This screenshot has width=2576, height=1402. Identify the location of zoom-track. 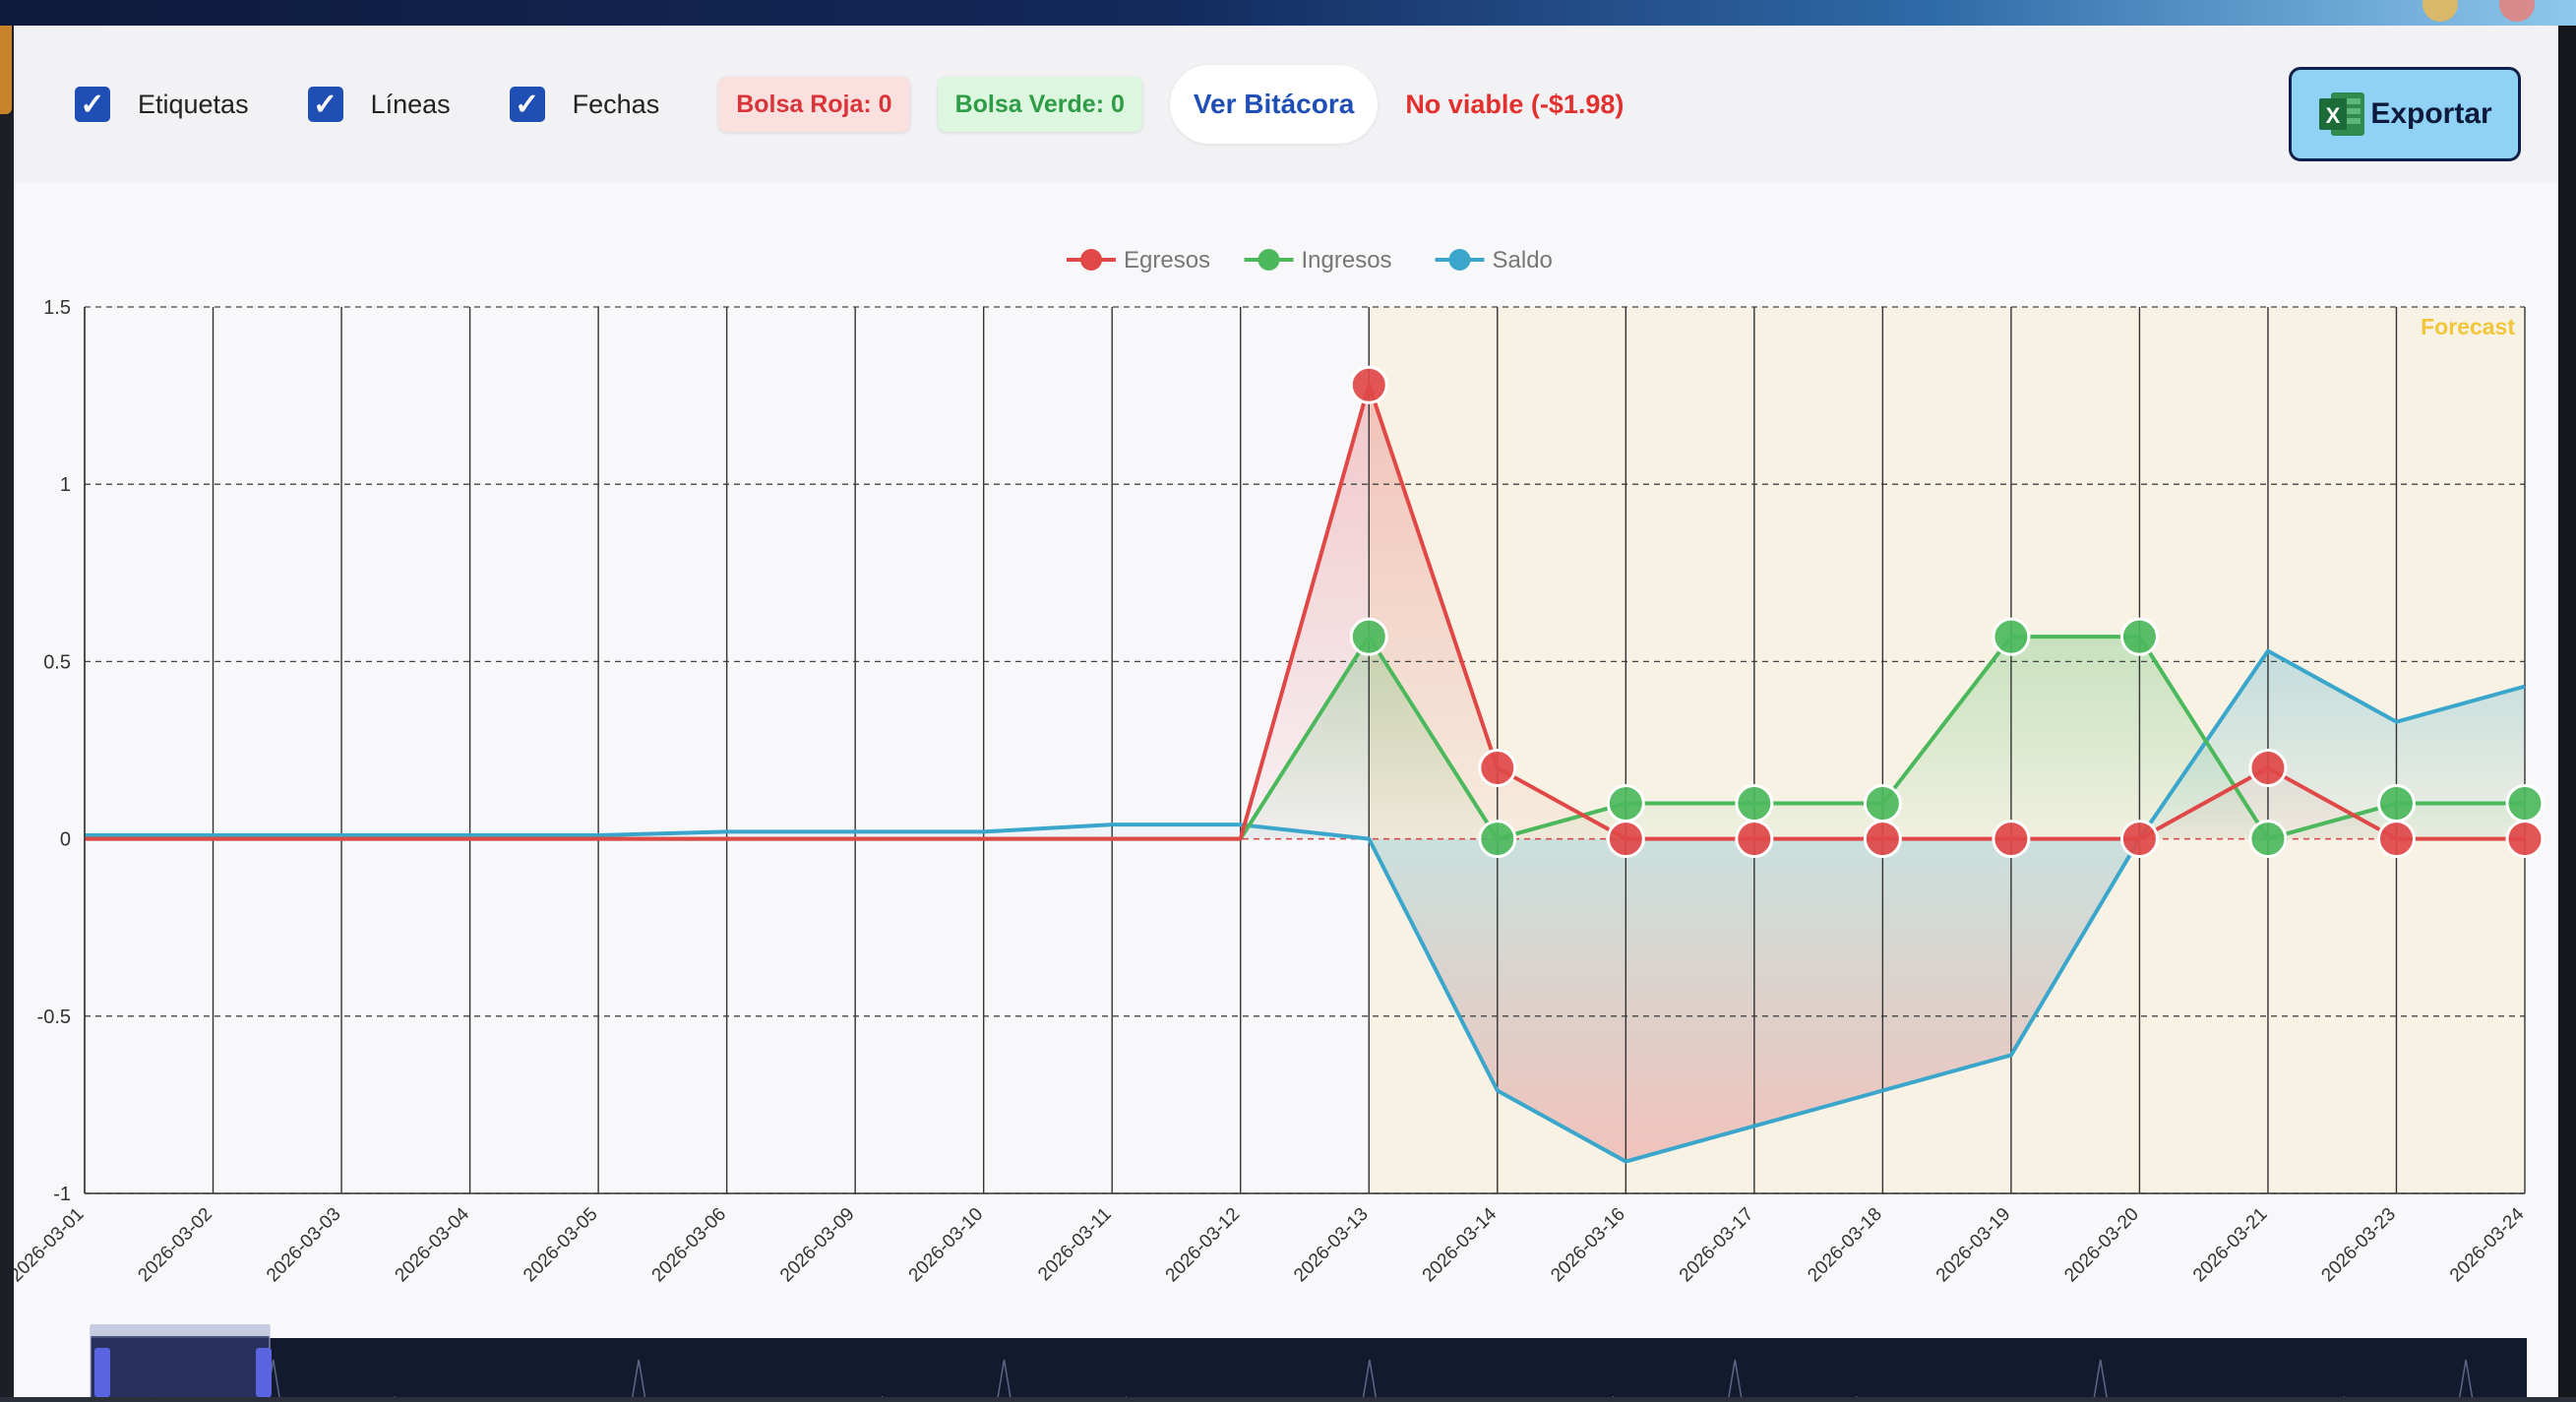
(1309, 1370).